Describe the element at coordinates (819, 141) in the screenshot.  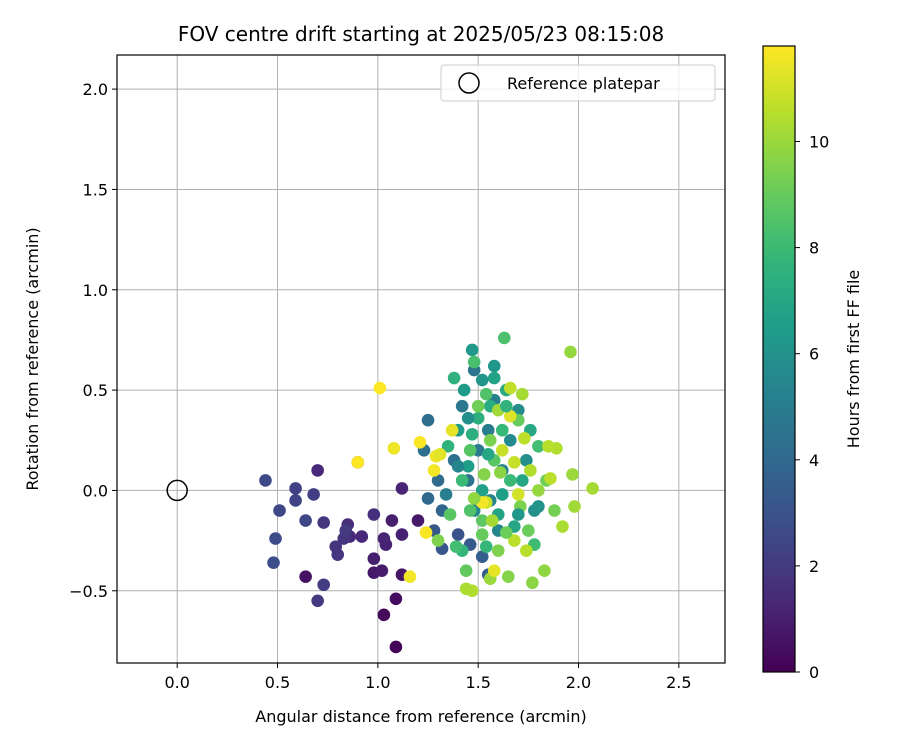
I see `colorbar-tick-label: 10` at that location.